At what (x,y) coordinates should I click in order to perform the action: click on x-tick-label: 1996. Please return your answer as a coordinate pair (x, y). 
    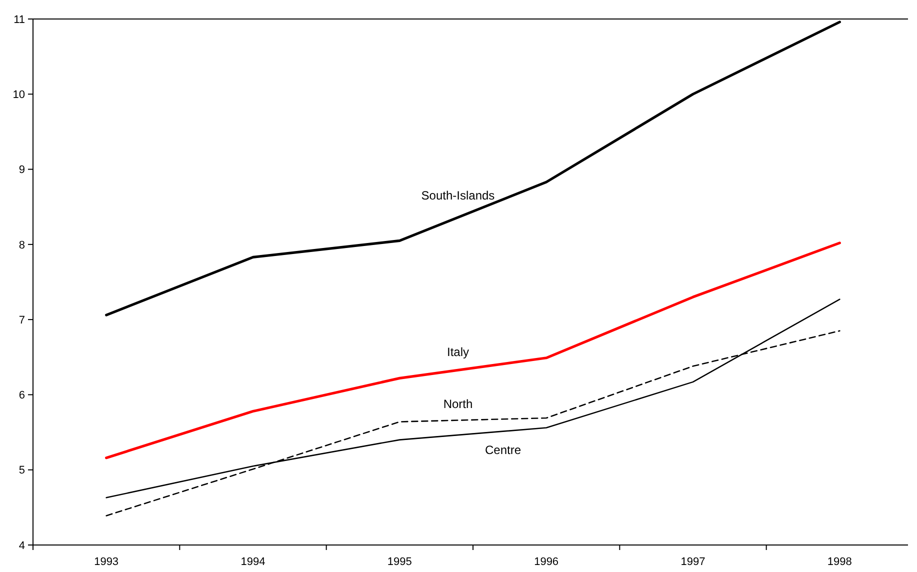
    Looking at the image, I should click on (546, 562).